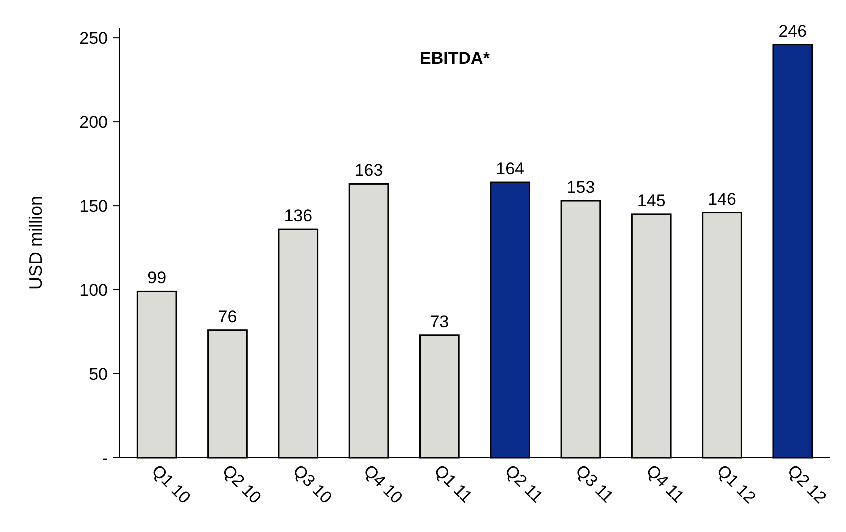 The image size is (846, 532). I want to click on data-label: 153, so click(581, 188).